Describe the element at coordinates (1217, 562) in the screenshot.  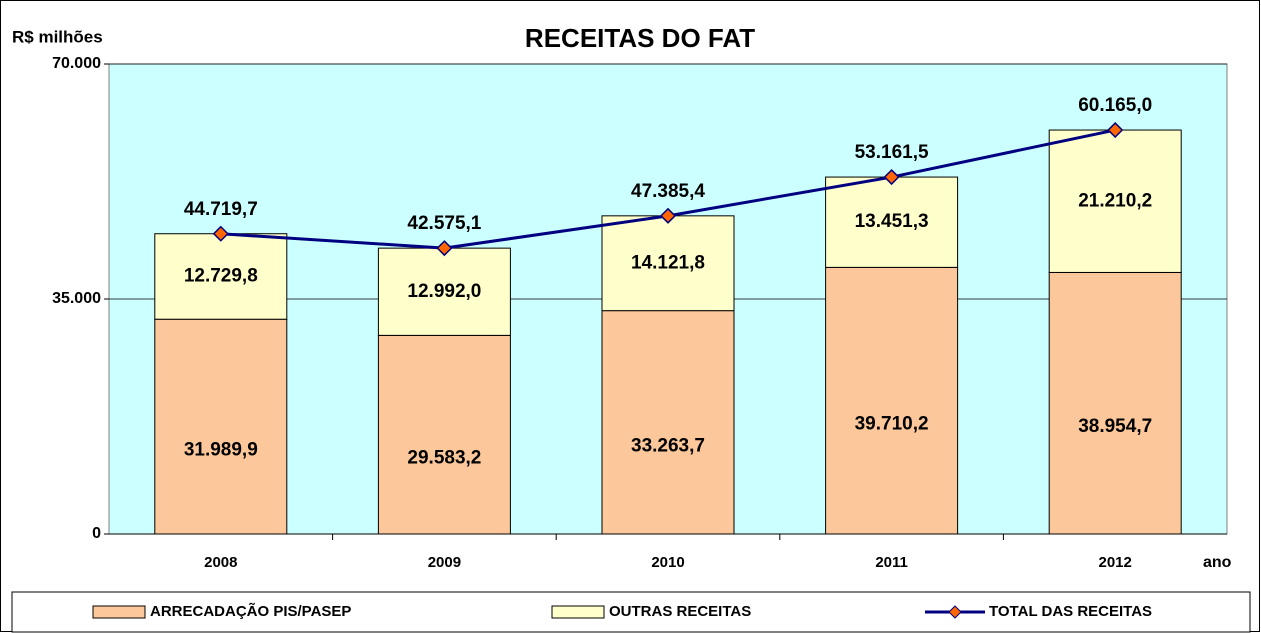
I see `x-axis-label: ano` at that location.